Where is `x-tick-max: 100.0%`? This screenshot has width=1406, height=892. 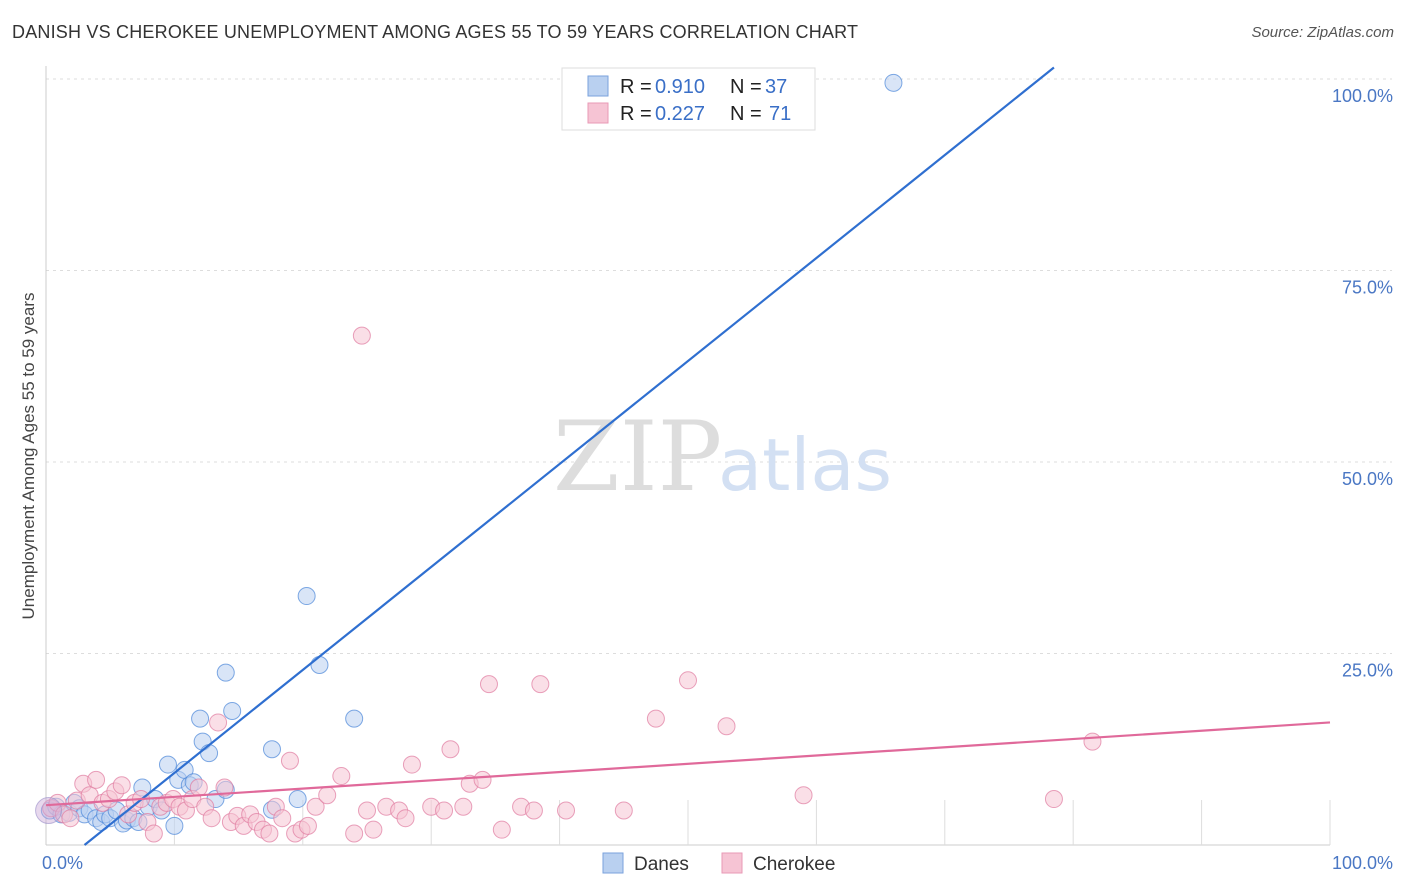 x-tick-max: 100.0% is located at coordinates (1362, 863).